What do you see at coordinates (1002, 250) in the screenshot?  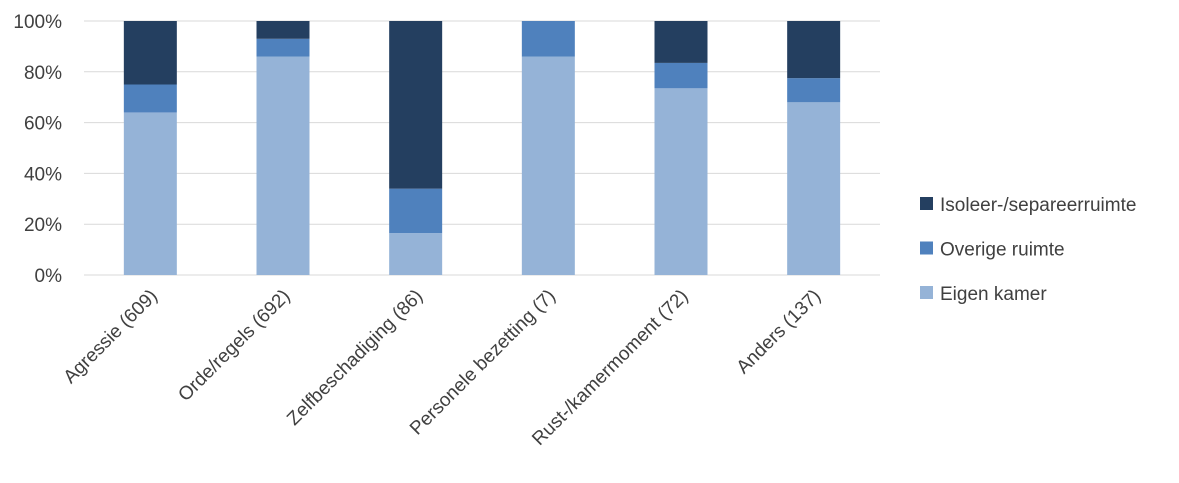 I see `legend-label: Overige ruimte` at bounding box center [1002, 250].